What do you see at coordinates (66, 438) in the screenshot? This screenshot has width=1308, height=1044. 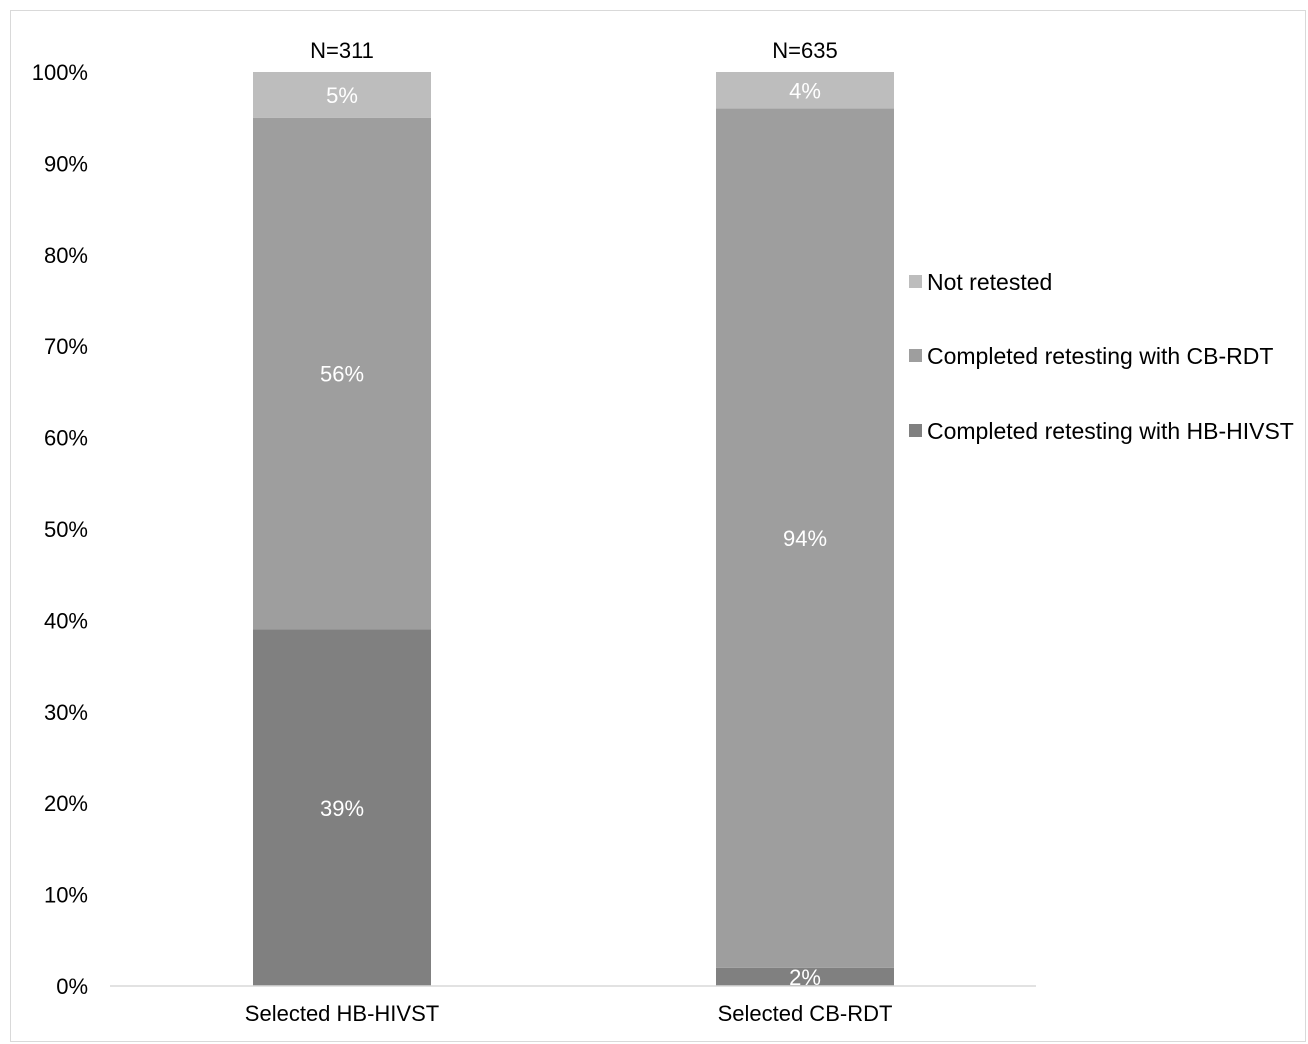 I see `y-tick-label: 60%` at bounding box center [66, 438].